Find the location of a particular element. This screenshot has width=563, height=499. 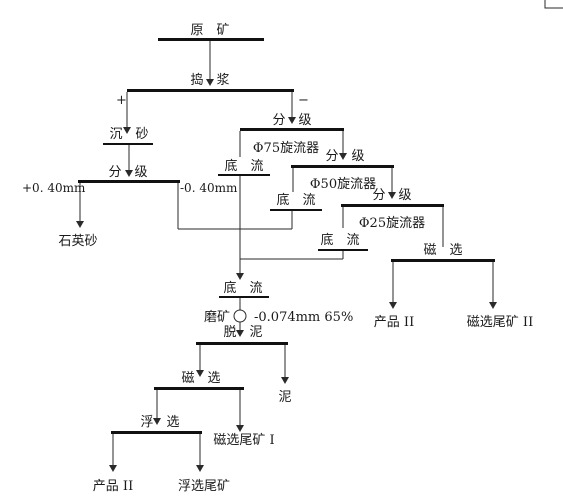

node-classify2: 分 级 is located at coordinates (291, 120).